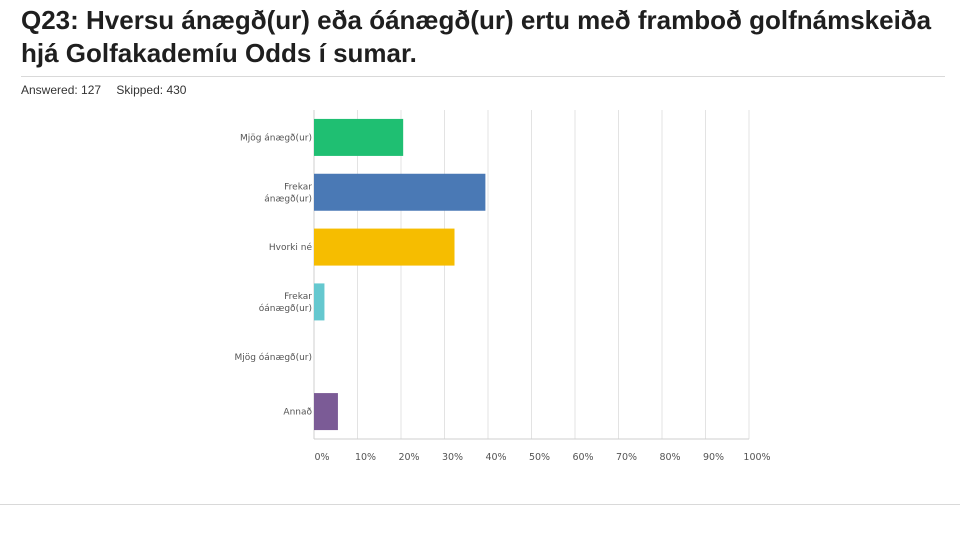  I want to click on category-label: Mjög óánægð(ur), so click(273, 357).